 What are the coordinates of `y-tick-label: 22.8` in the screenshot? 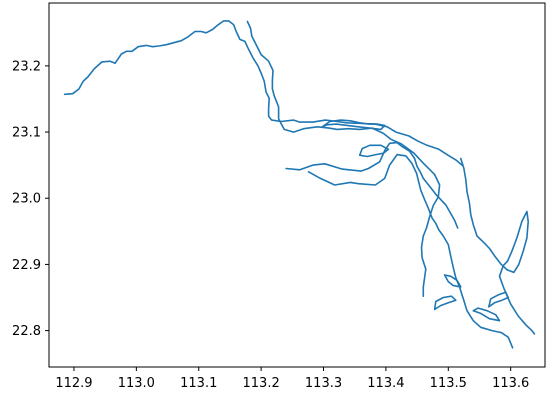 It's located at (26, 331).